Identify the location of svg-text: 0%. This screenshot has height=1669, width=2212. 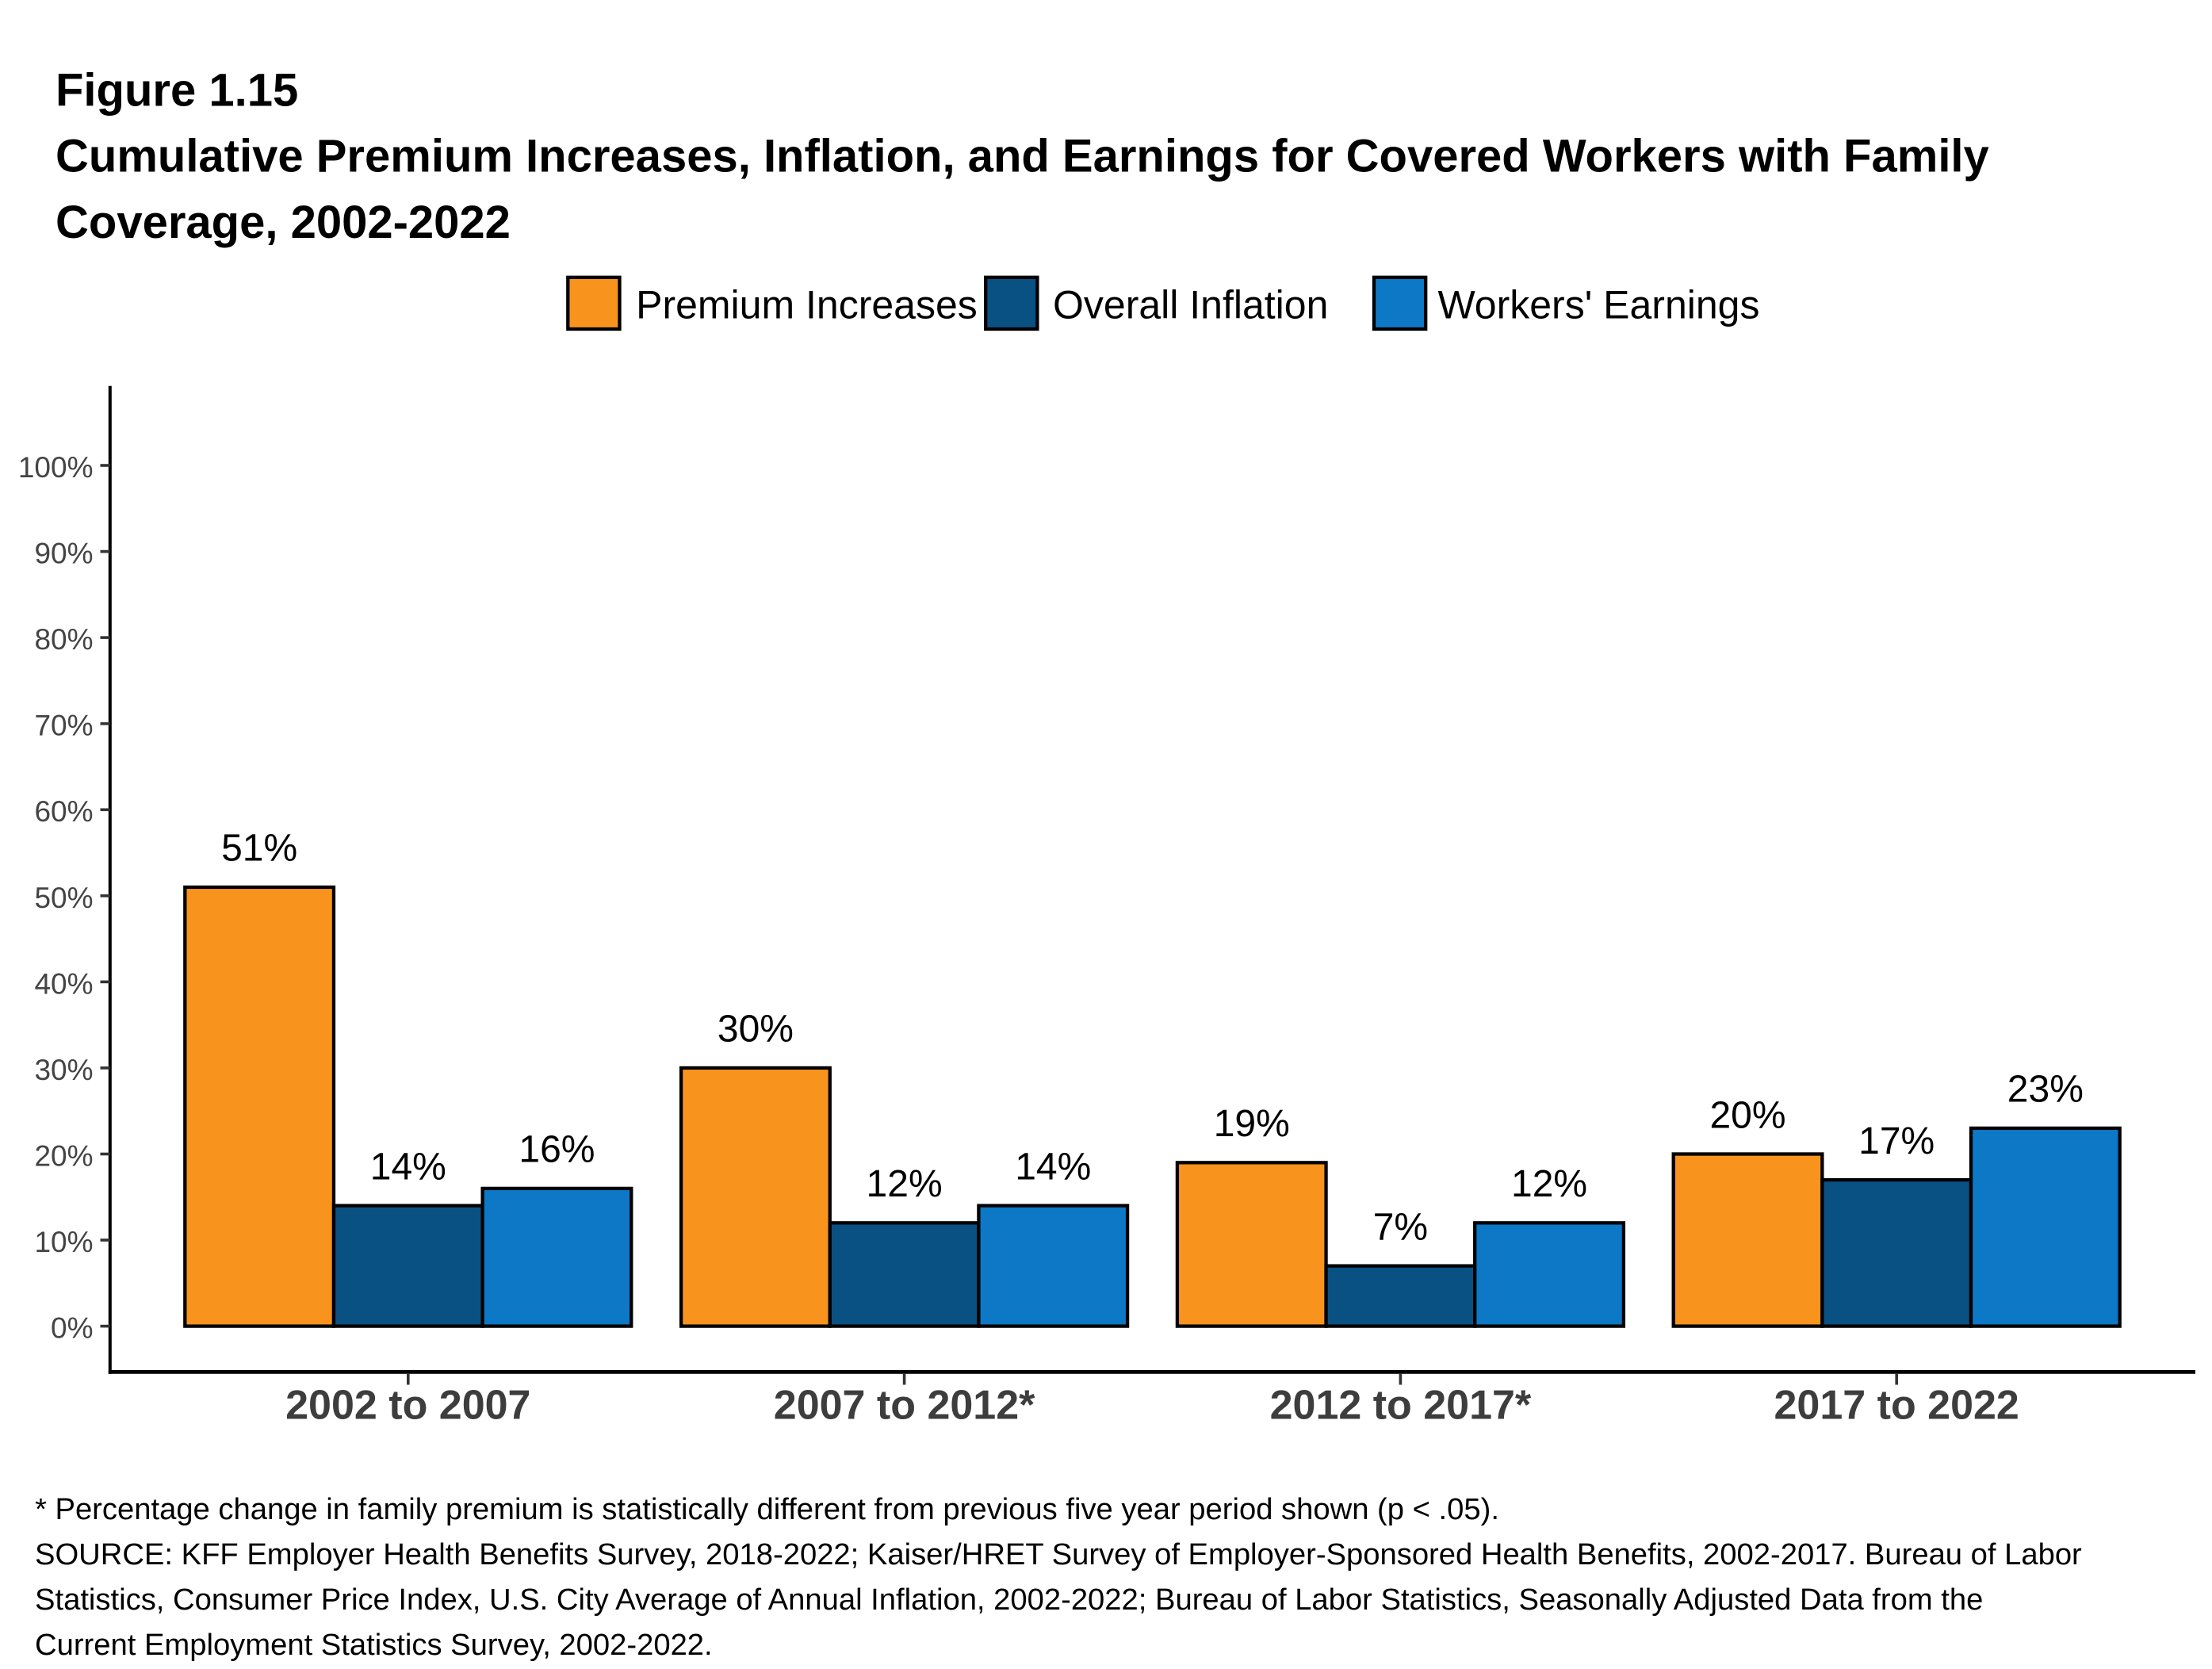
(72, 1328).